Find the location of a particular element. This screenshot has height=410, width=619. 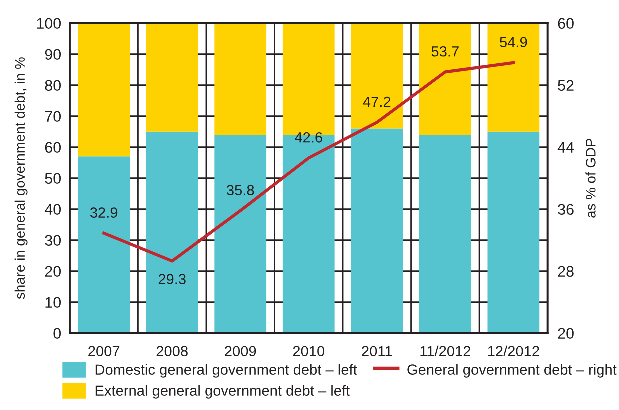

y2-axis-title: as % of GDP is located at coordinates (591, 178).